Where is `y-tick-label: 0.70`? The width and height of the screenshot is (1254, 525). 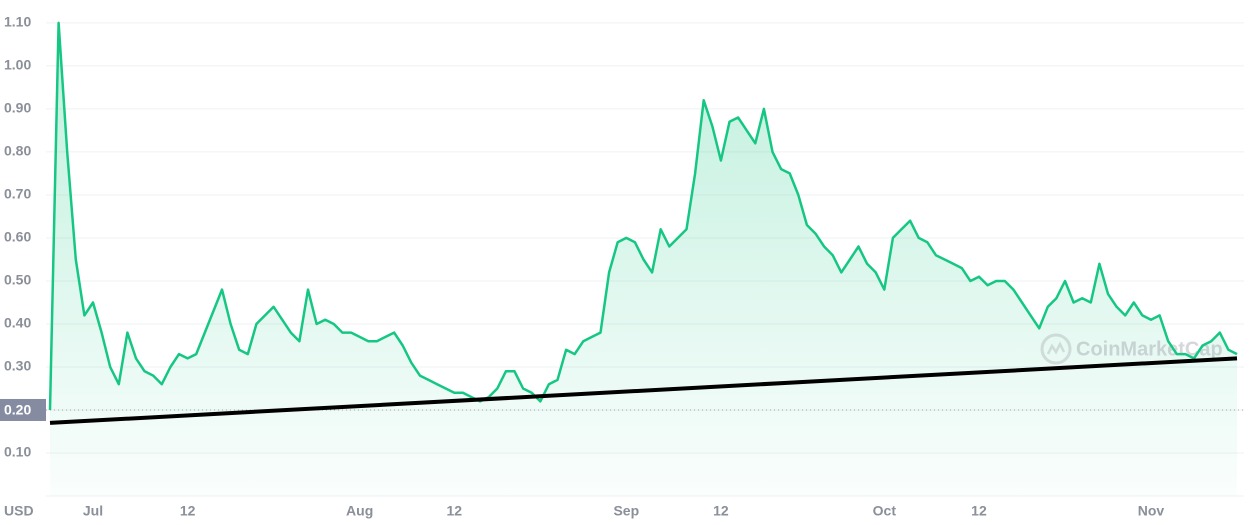 y-tick-label: 0.70 is located at coordinates (17, 194).